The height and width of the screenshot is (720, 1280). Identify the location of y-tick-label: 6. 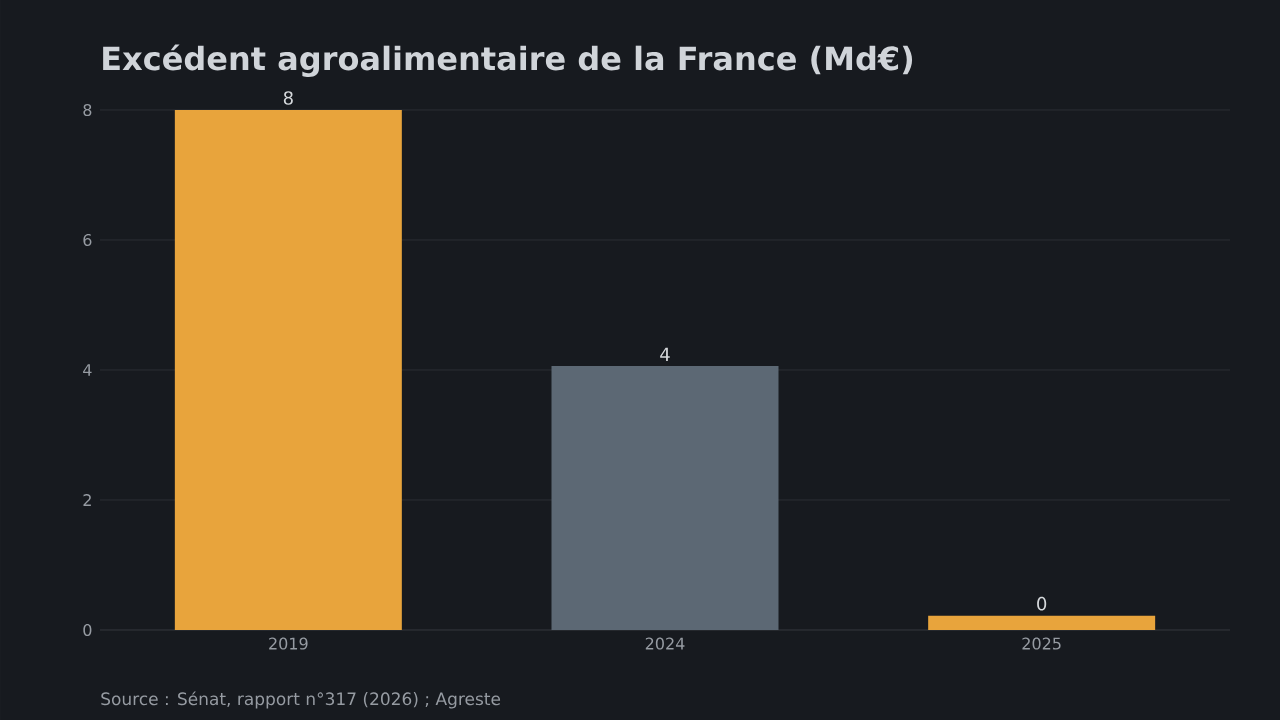
(87, 240).